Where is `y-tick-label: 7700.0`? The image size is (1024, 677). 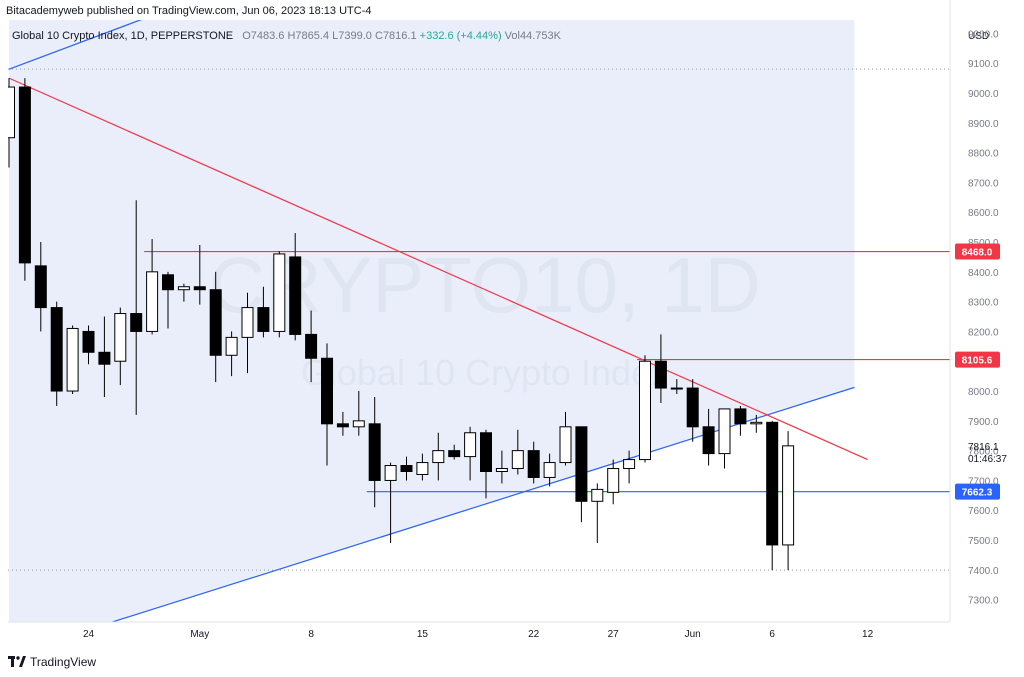 y-tick-label: 7700.0 is located at coordinates (983, 481).